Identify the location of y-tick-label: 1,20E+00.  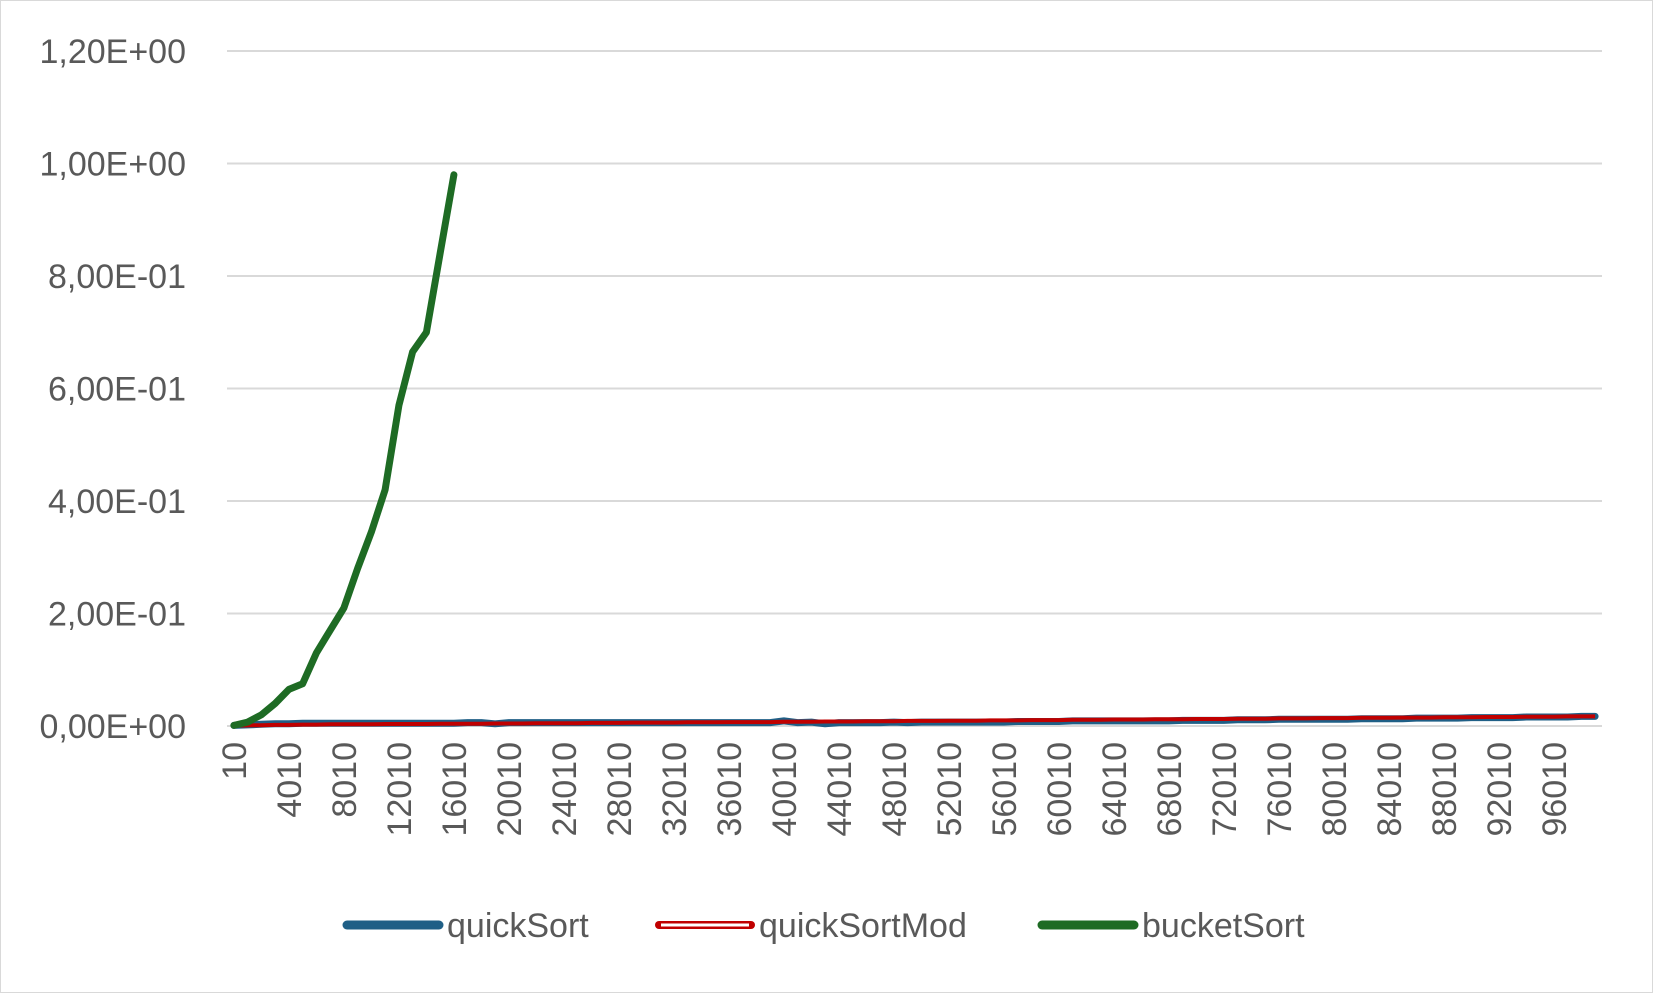
(112, 52).